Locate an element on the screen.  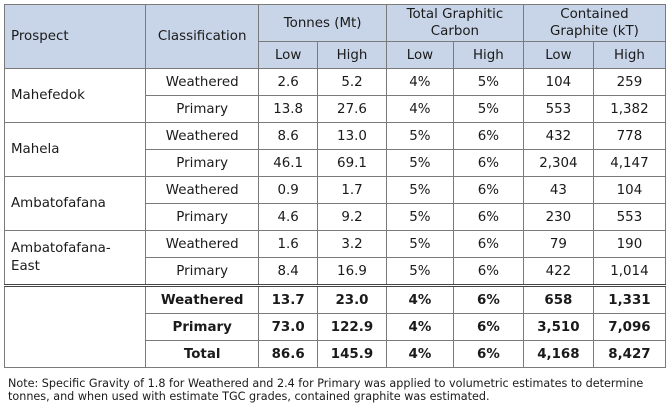
summary-graphite-low-cell: 4,168 is located at coordinates (558, 354).